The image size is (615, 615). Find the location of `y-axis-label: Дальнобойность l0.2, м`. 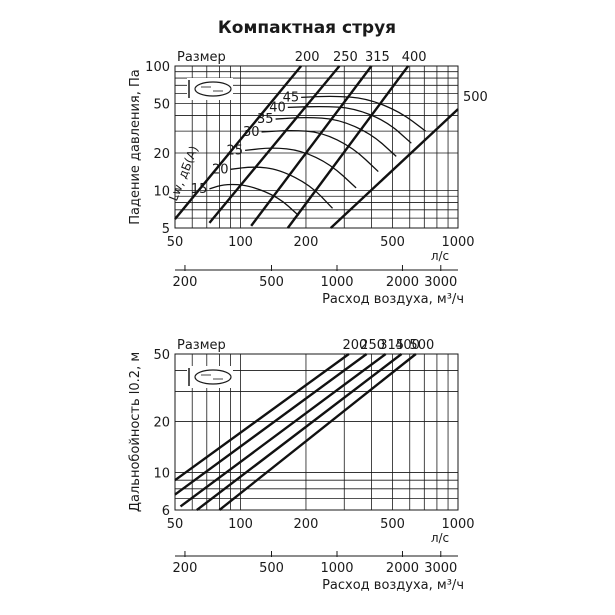

y-axis-label: Дальнобойность l0.2, м is located at coordinates (135, 432).